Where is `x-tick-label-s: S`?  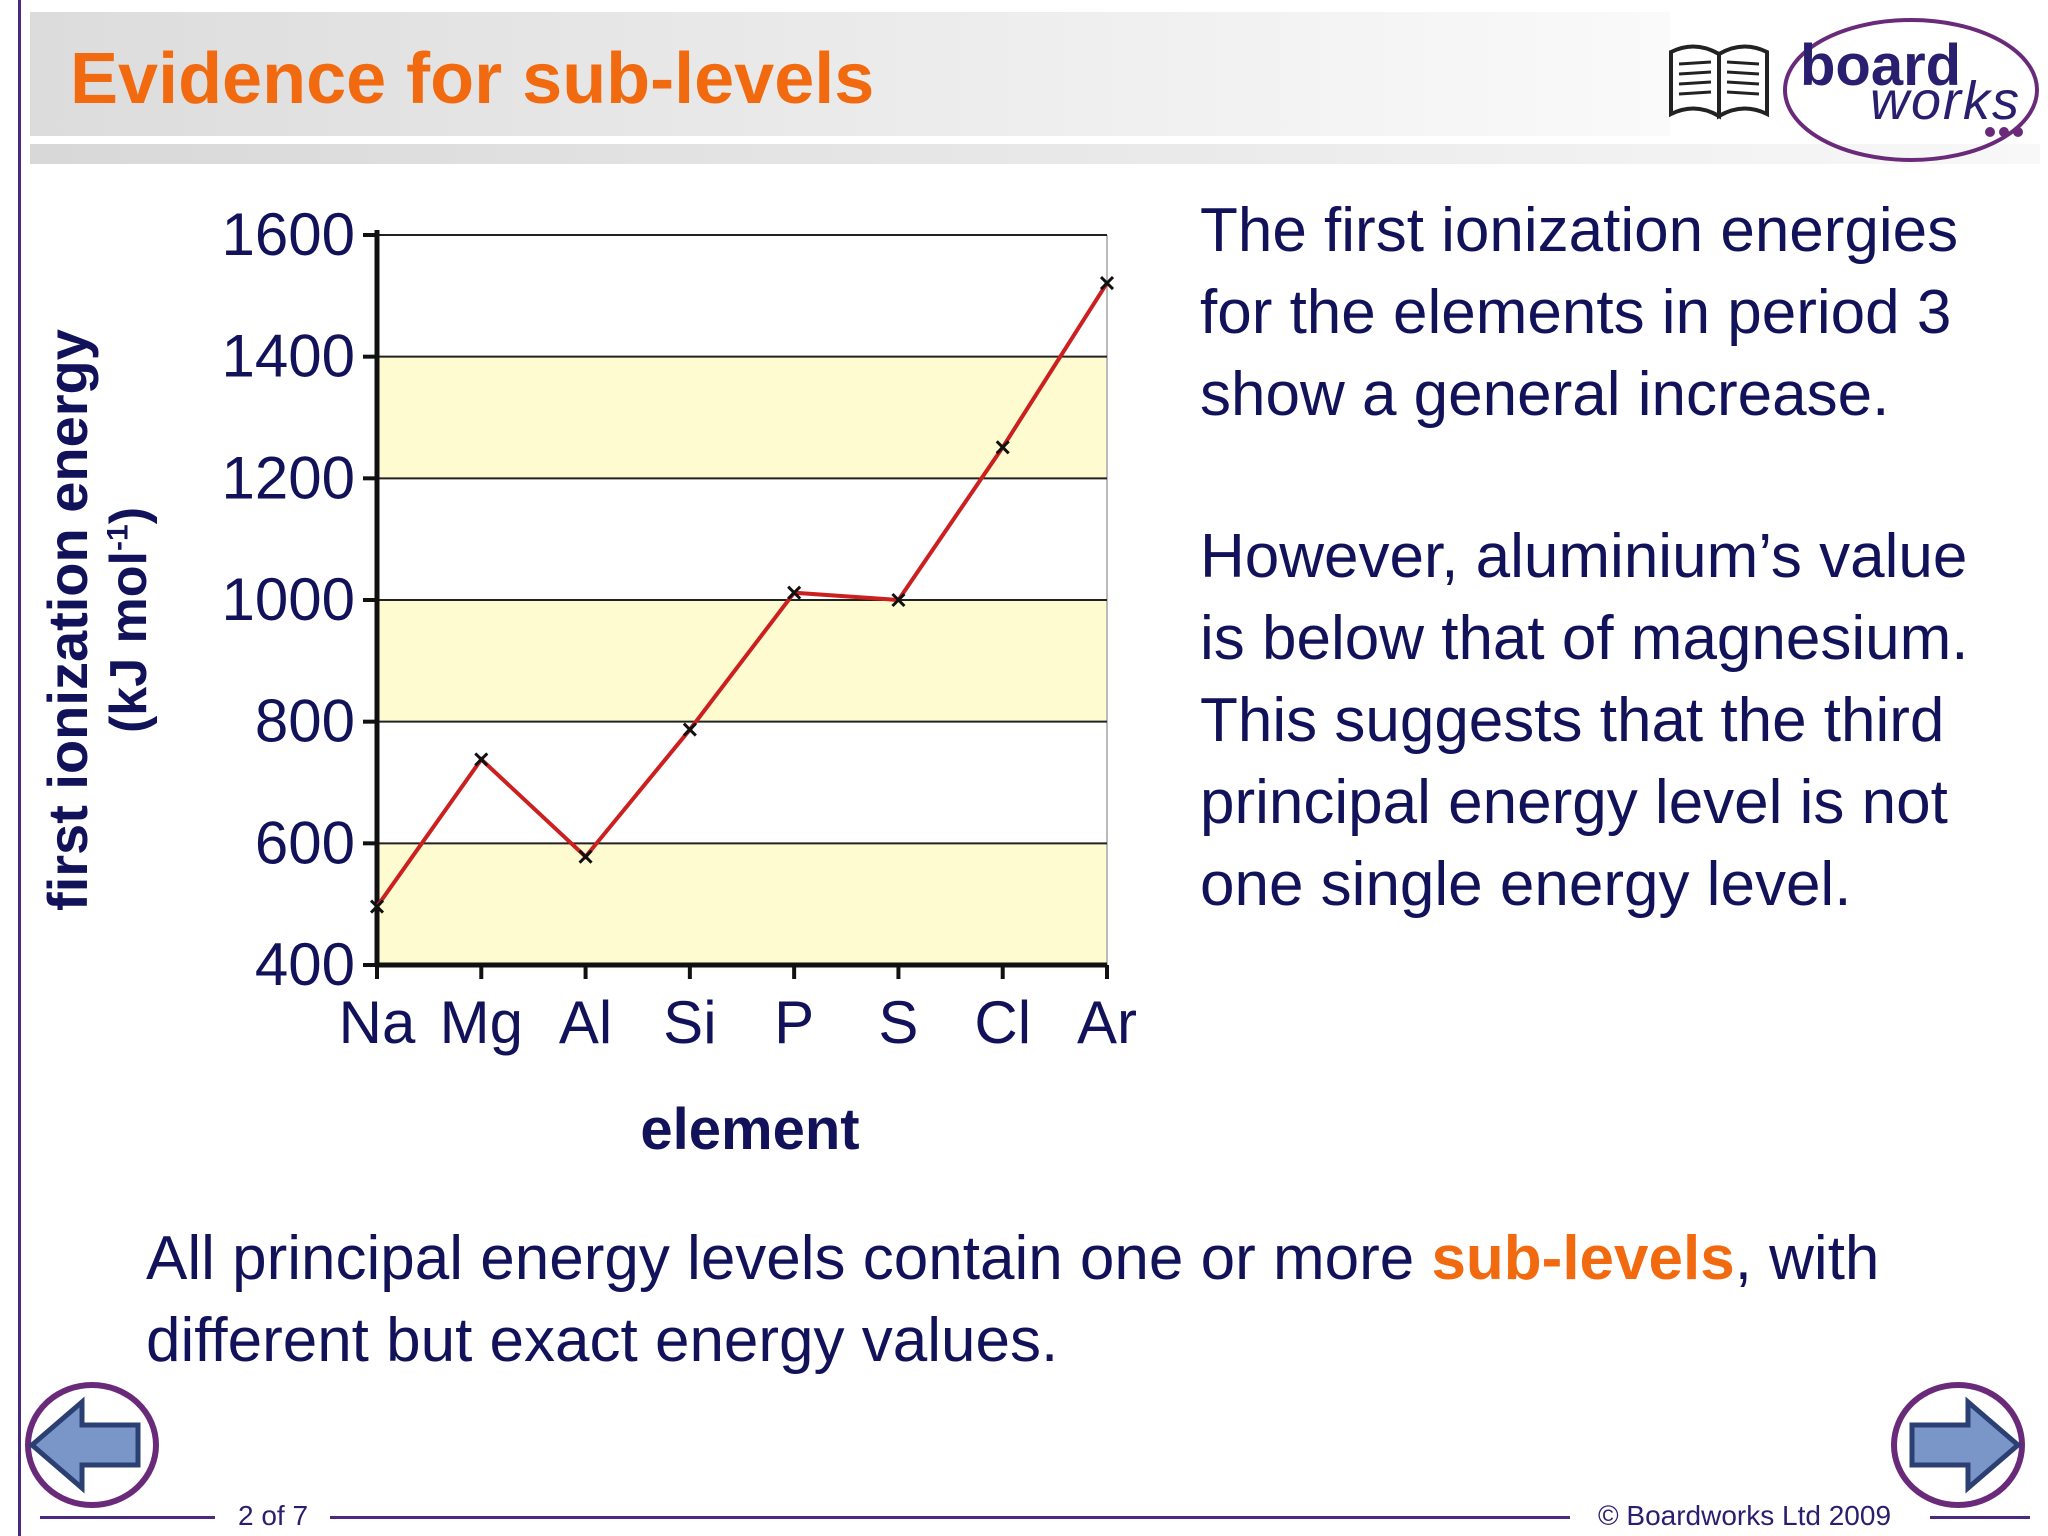 x-tick-label-s: S is located at coordinates (898, 1022).